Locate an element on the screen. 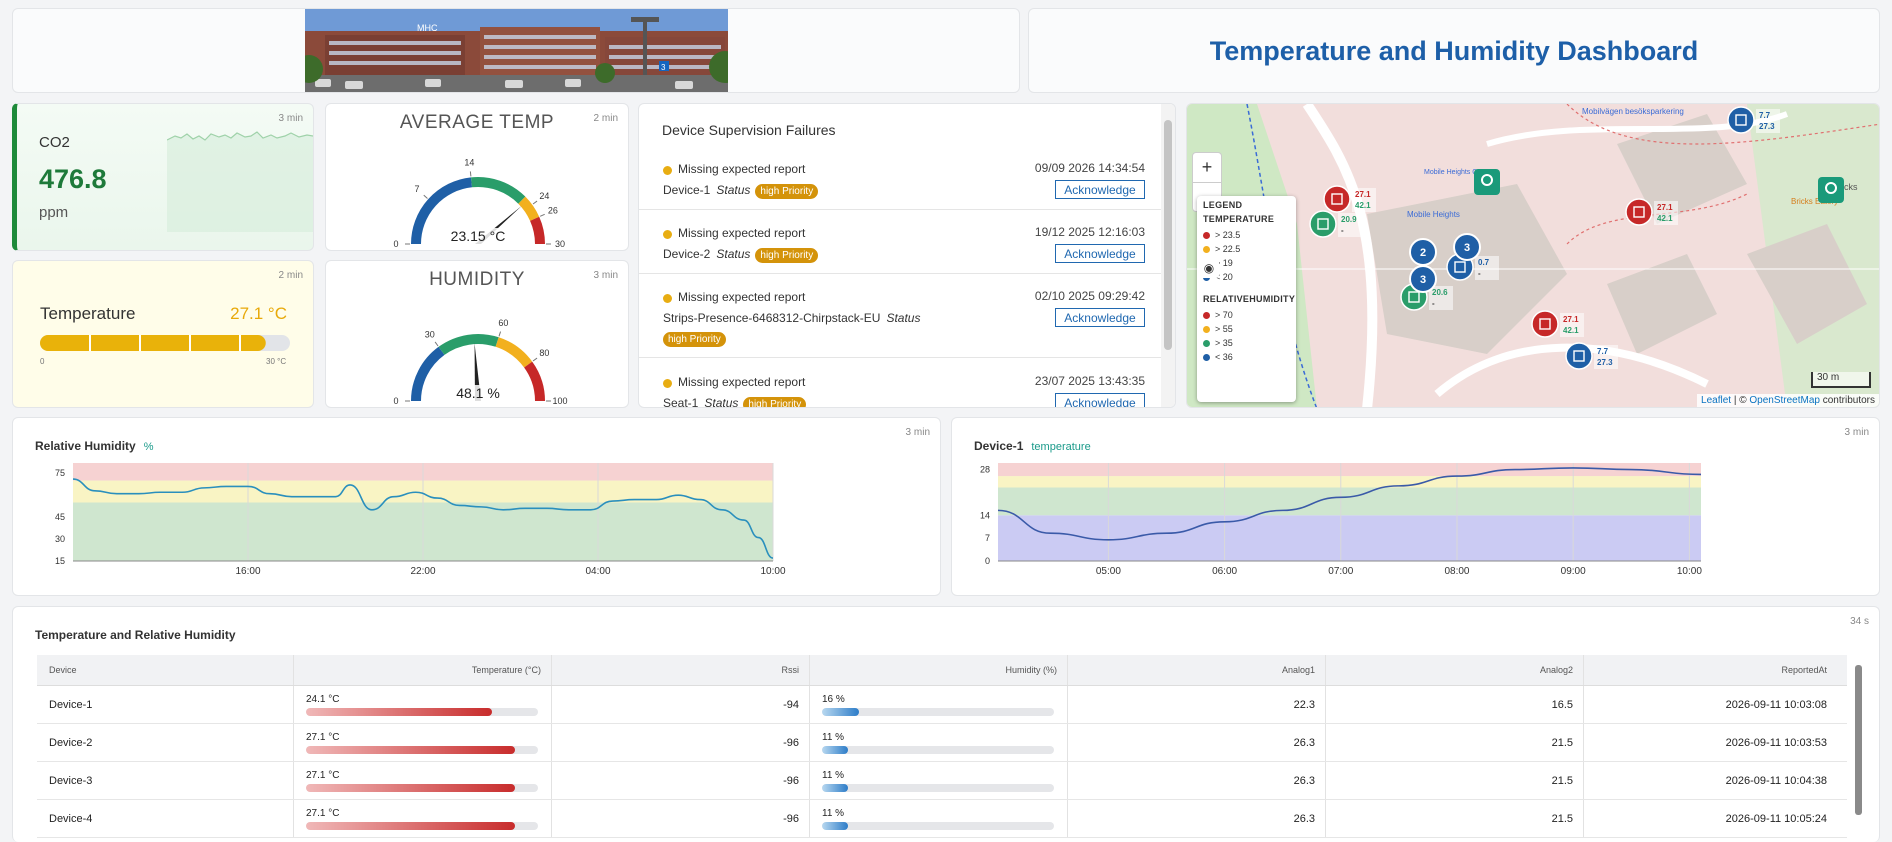  cell-rssi: -94 is located at coordinates (680, 704).